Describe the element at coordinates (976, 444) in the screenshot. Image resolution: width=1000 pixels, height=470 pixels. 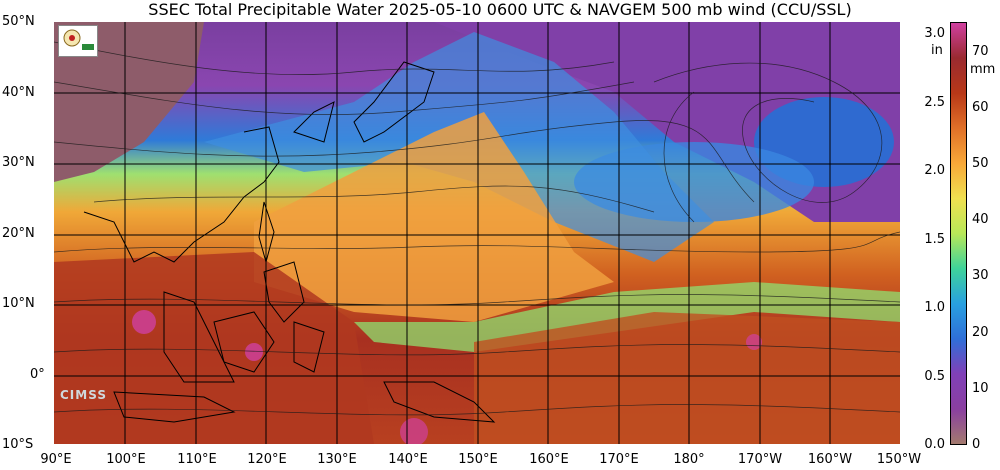
I see `colorbar-mm-tick: 0` at that location.